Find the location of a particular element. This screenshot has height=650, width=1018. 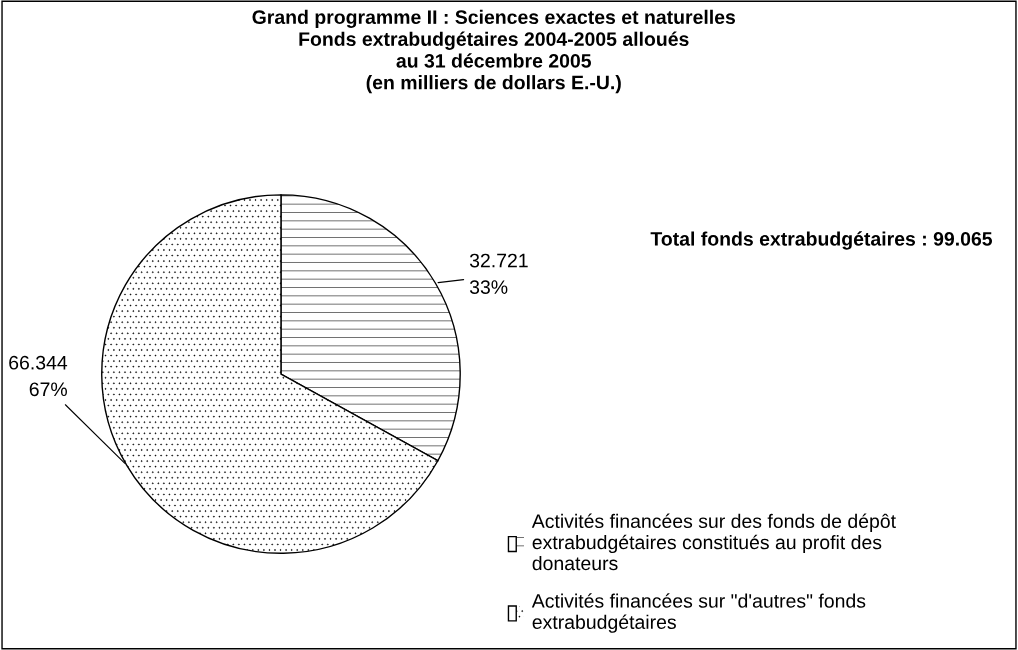

chart-title: Grand programme II : Sciences exactes et naturelles Fonds extrabudgétaires 2004-2005 alloués au 31 décembre 2005 (en milliers de dollars E.-U.) is located at coordinates (494, 51).